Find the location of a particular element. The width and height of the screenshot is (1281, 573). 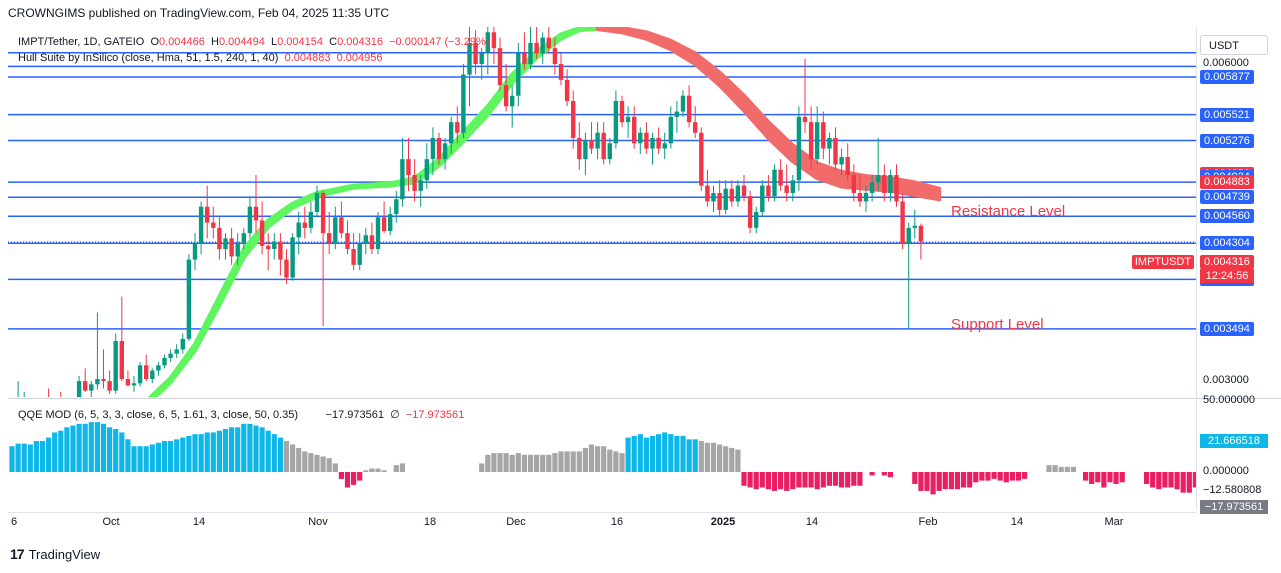

price-axis-label: 0.003000 is located at coordinates (1226, 380).